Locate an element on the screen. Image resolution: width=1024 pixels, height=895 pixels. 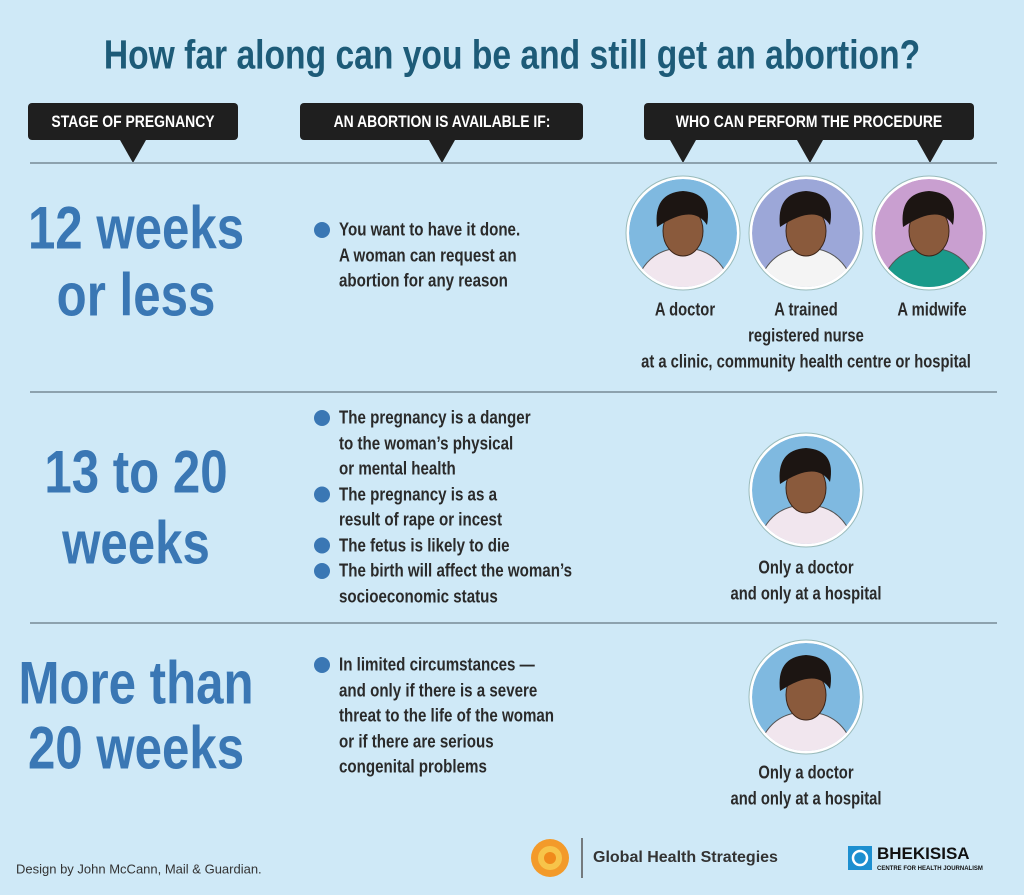
provider-label: A midwife is located at coordinates (932, 309).